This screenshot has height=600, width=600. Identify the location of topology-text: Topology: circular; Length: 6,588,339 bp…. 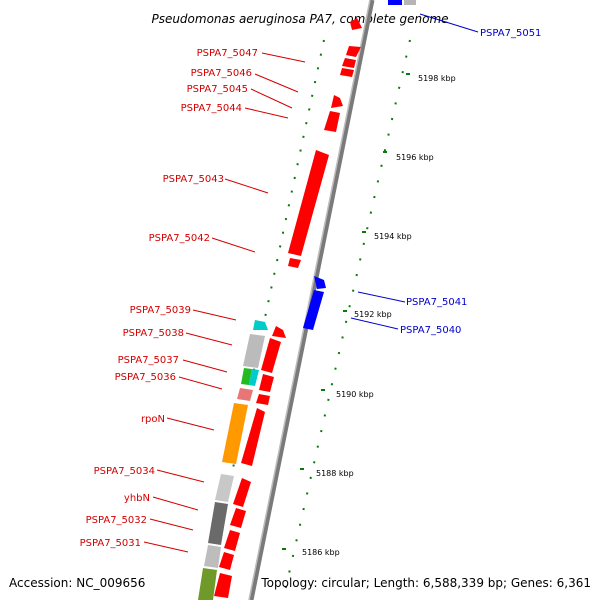
(425, 583).